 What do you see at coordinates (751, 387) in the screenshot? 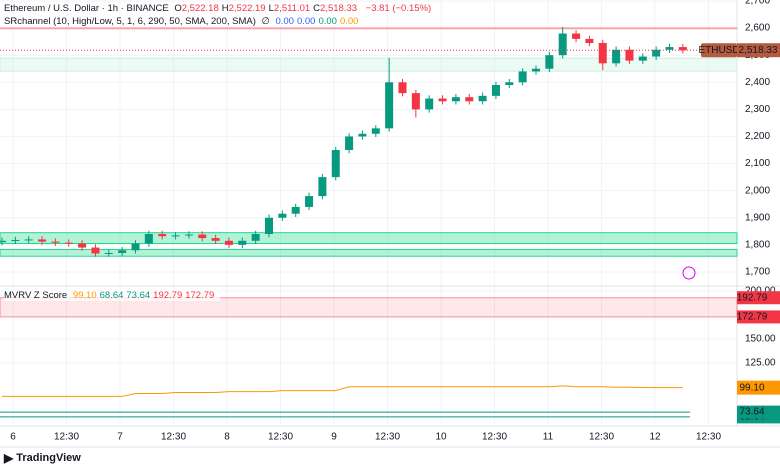
I see `value-tag-label: 99.10` at bounding box center [751, 387].